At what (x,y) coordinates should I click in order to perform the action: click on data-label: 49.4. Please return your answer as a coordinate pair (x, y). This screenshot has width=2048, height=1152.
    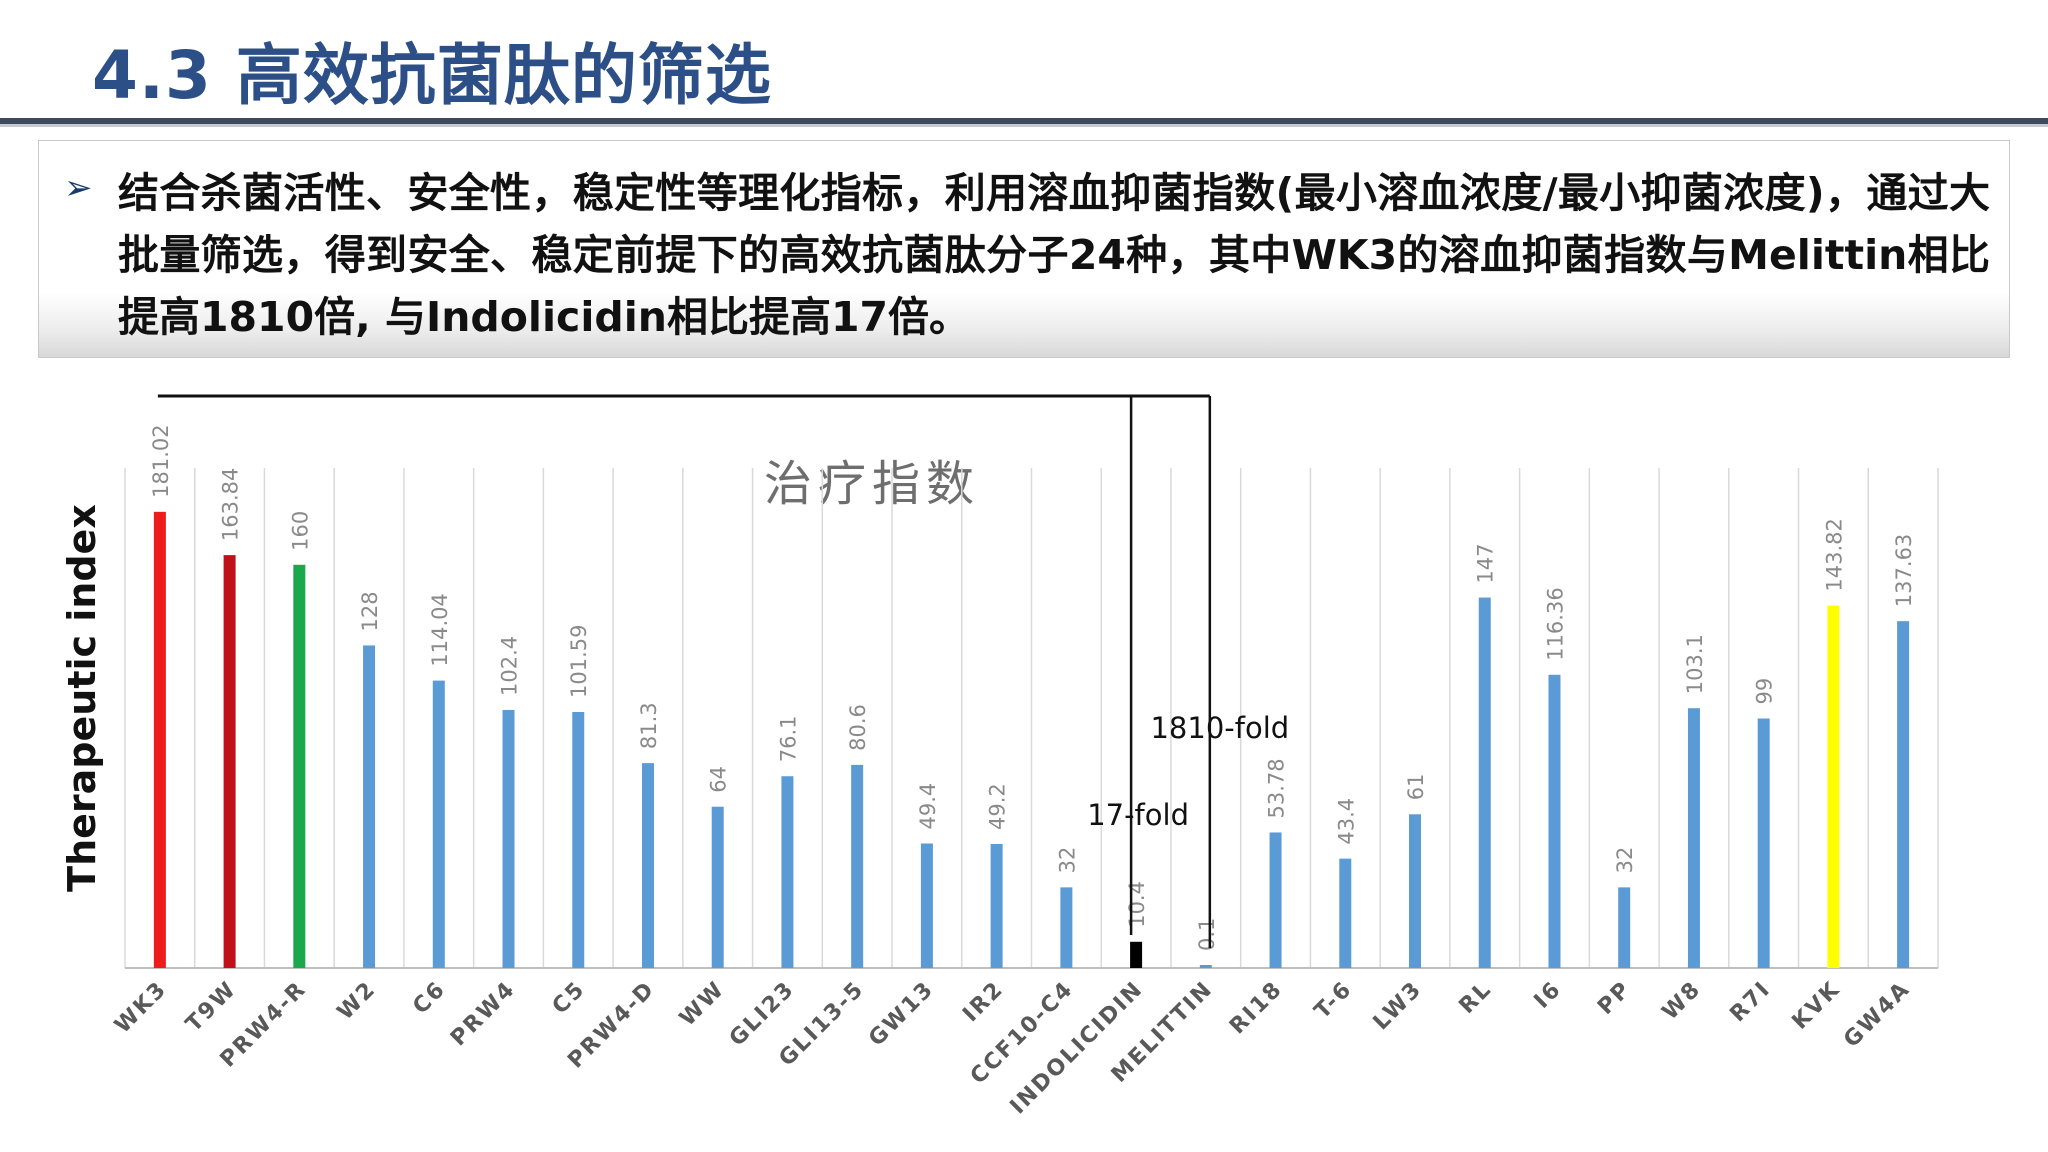
    Looking at the image, I should click on (928, 806).